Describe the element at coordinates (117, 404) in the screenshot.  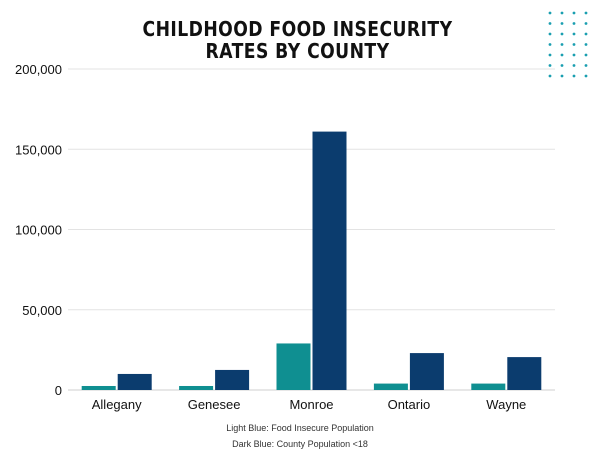
I see `x-tick-label: Allegany` at that location.